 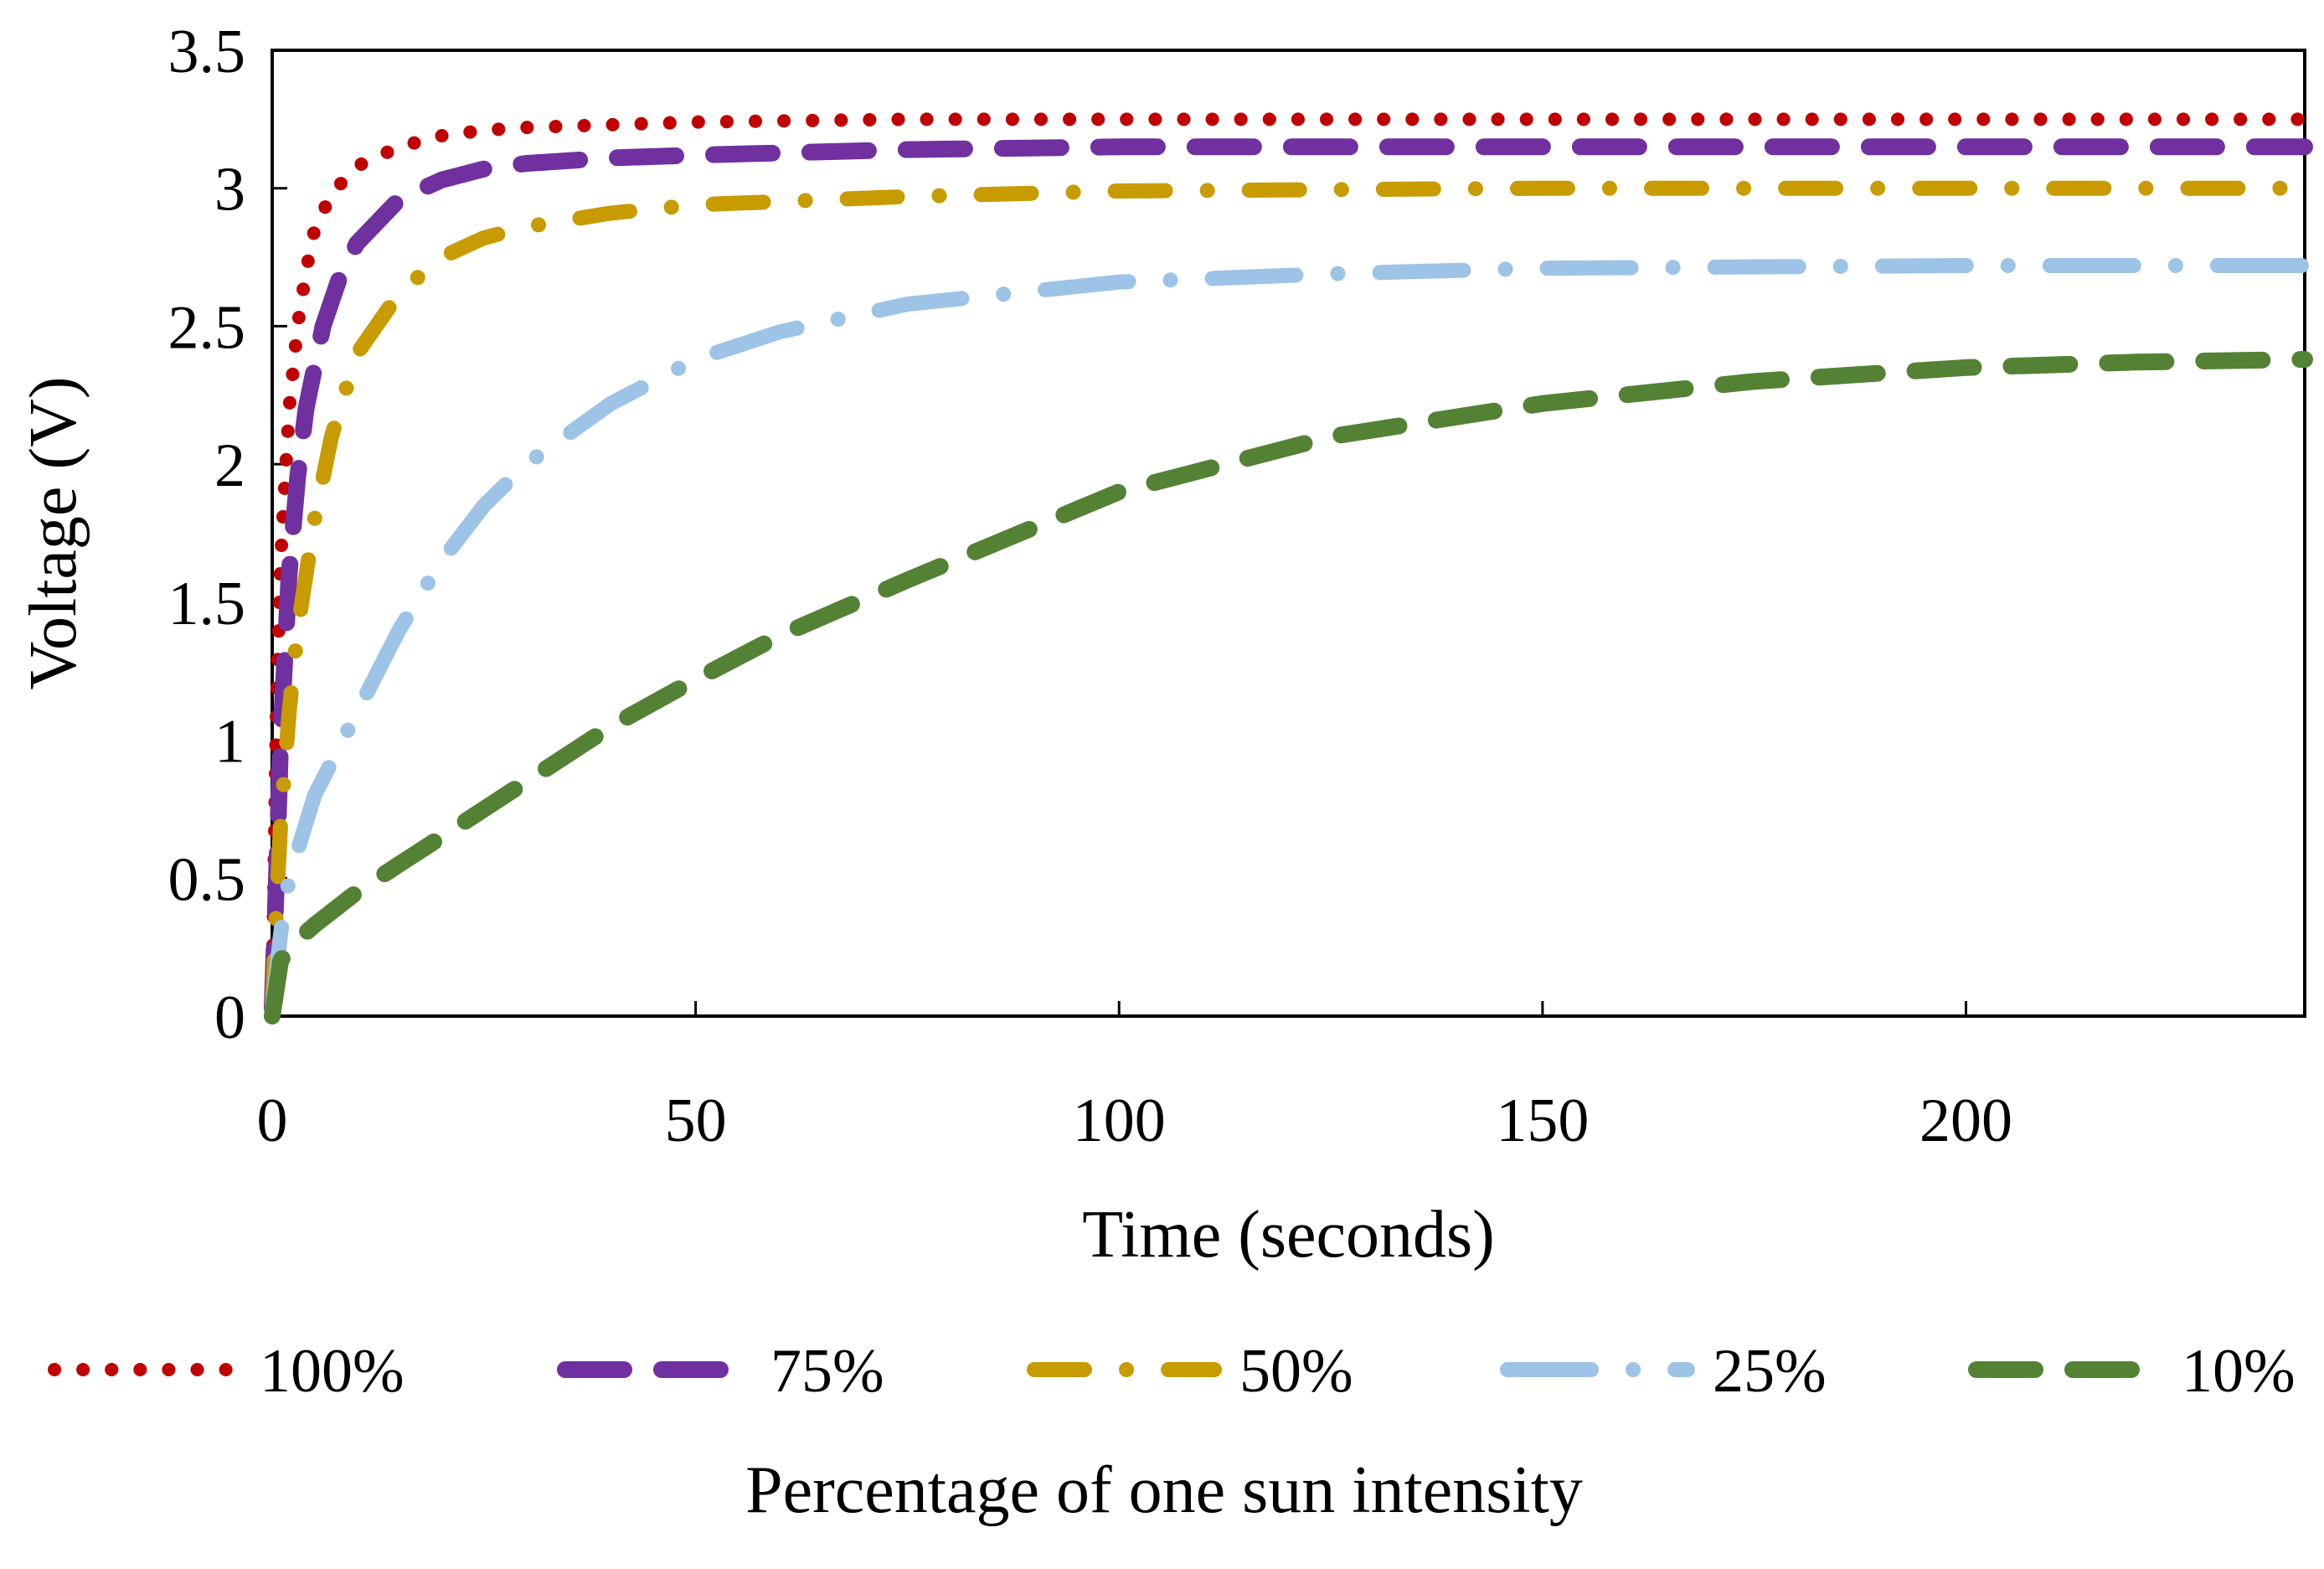 I want to click on legend-label: 75%, so click(x=827, y=1371).